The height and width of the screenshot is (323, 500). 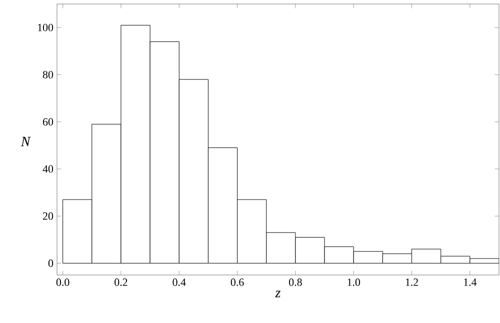 What do you see at coordinates (237, 282) in the screenshot?
I see `x-tick-label: 0.6` at bounding box center [237, 282].